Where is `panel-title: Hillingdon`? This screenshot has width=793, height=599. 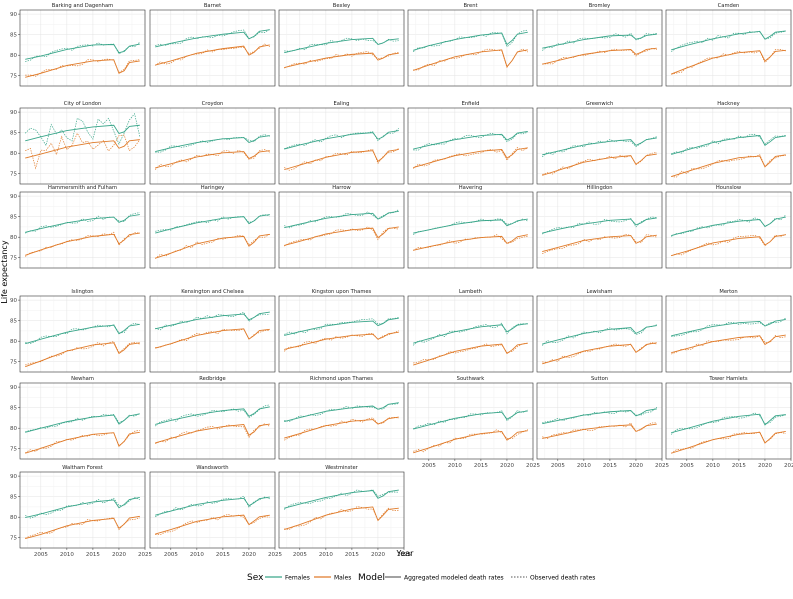
panel-title: Hillingdon is located at coordinates (599, 188).